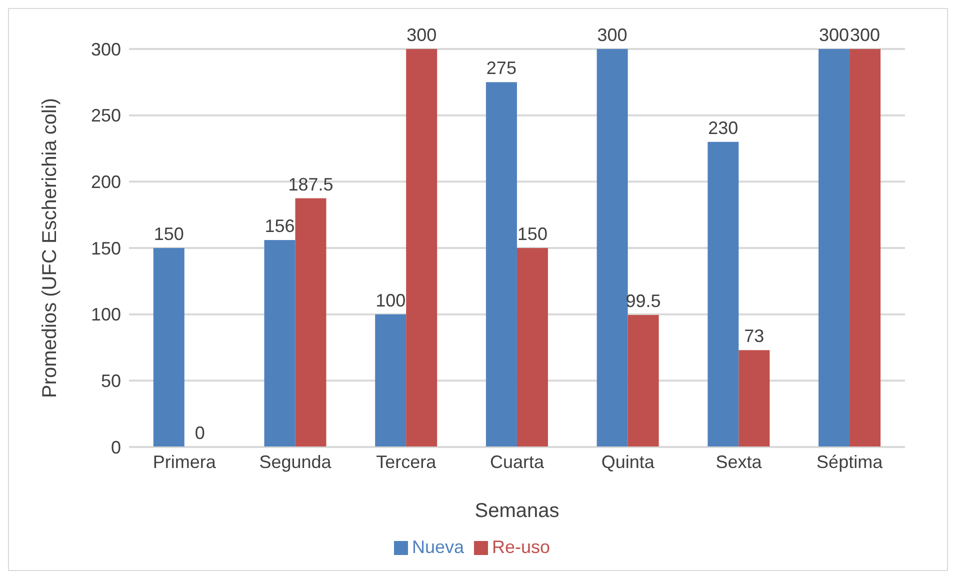 This screenshot has height=577, width=954. Describe the element at coordinates (50, 248) in the screenshot. I see `y-axis-title: Promedios (UFC Escherichia coli)` at that location.